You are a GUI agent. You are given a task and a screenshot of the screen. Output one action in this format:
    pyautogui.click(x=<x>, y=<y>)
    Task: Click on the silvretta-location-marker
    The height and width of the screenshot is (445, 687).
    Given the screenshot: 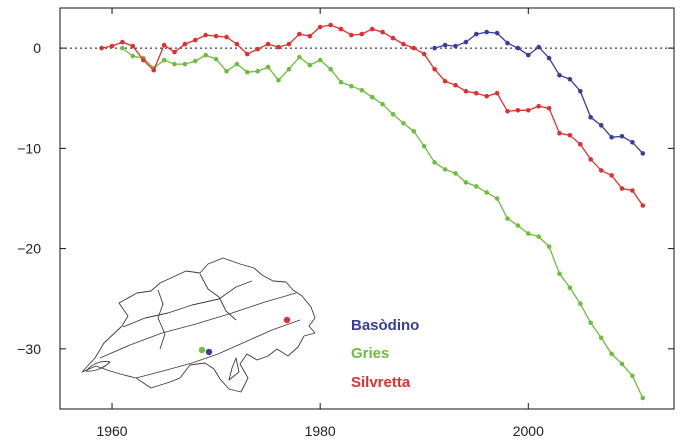 What is the action you would take?
    pyautogui.click(x=287, y=320)
    